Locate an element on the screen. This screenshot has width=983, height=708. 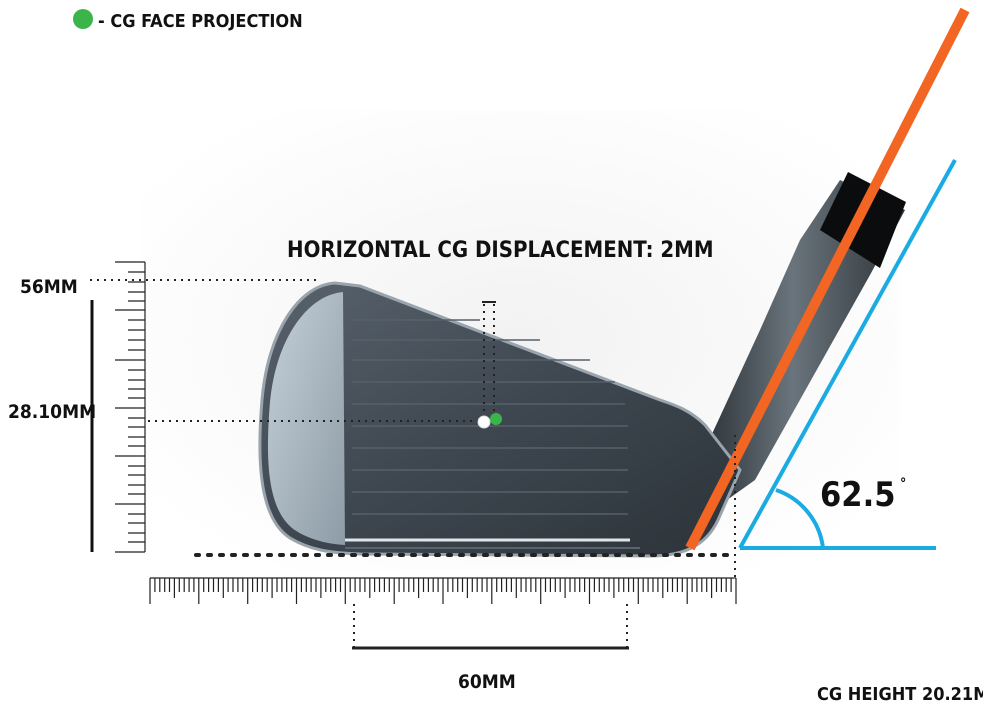
toe-panel is located at coordinates (306, 418).